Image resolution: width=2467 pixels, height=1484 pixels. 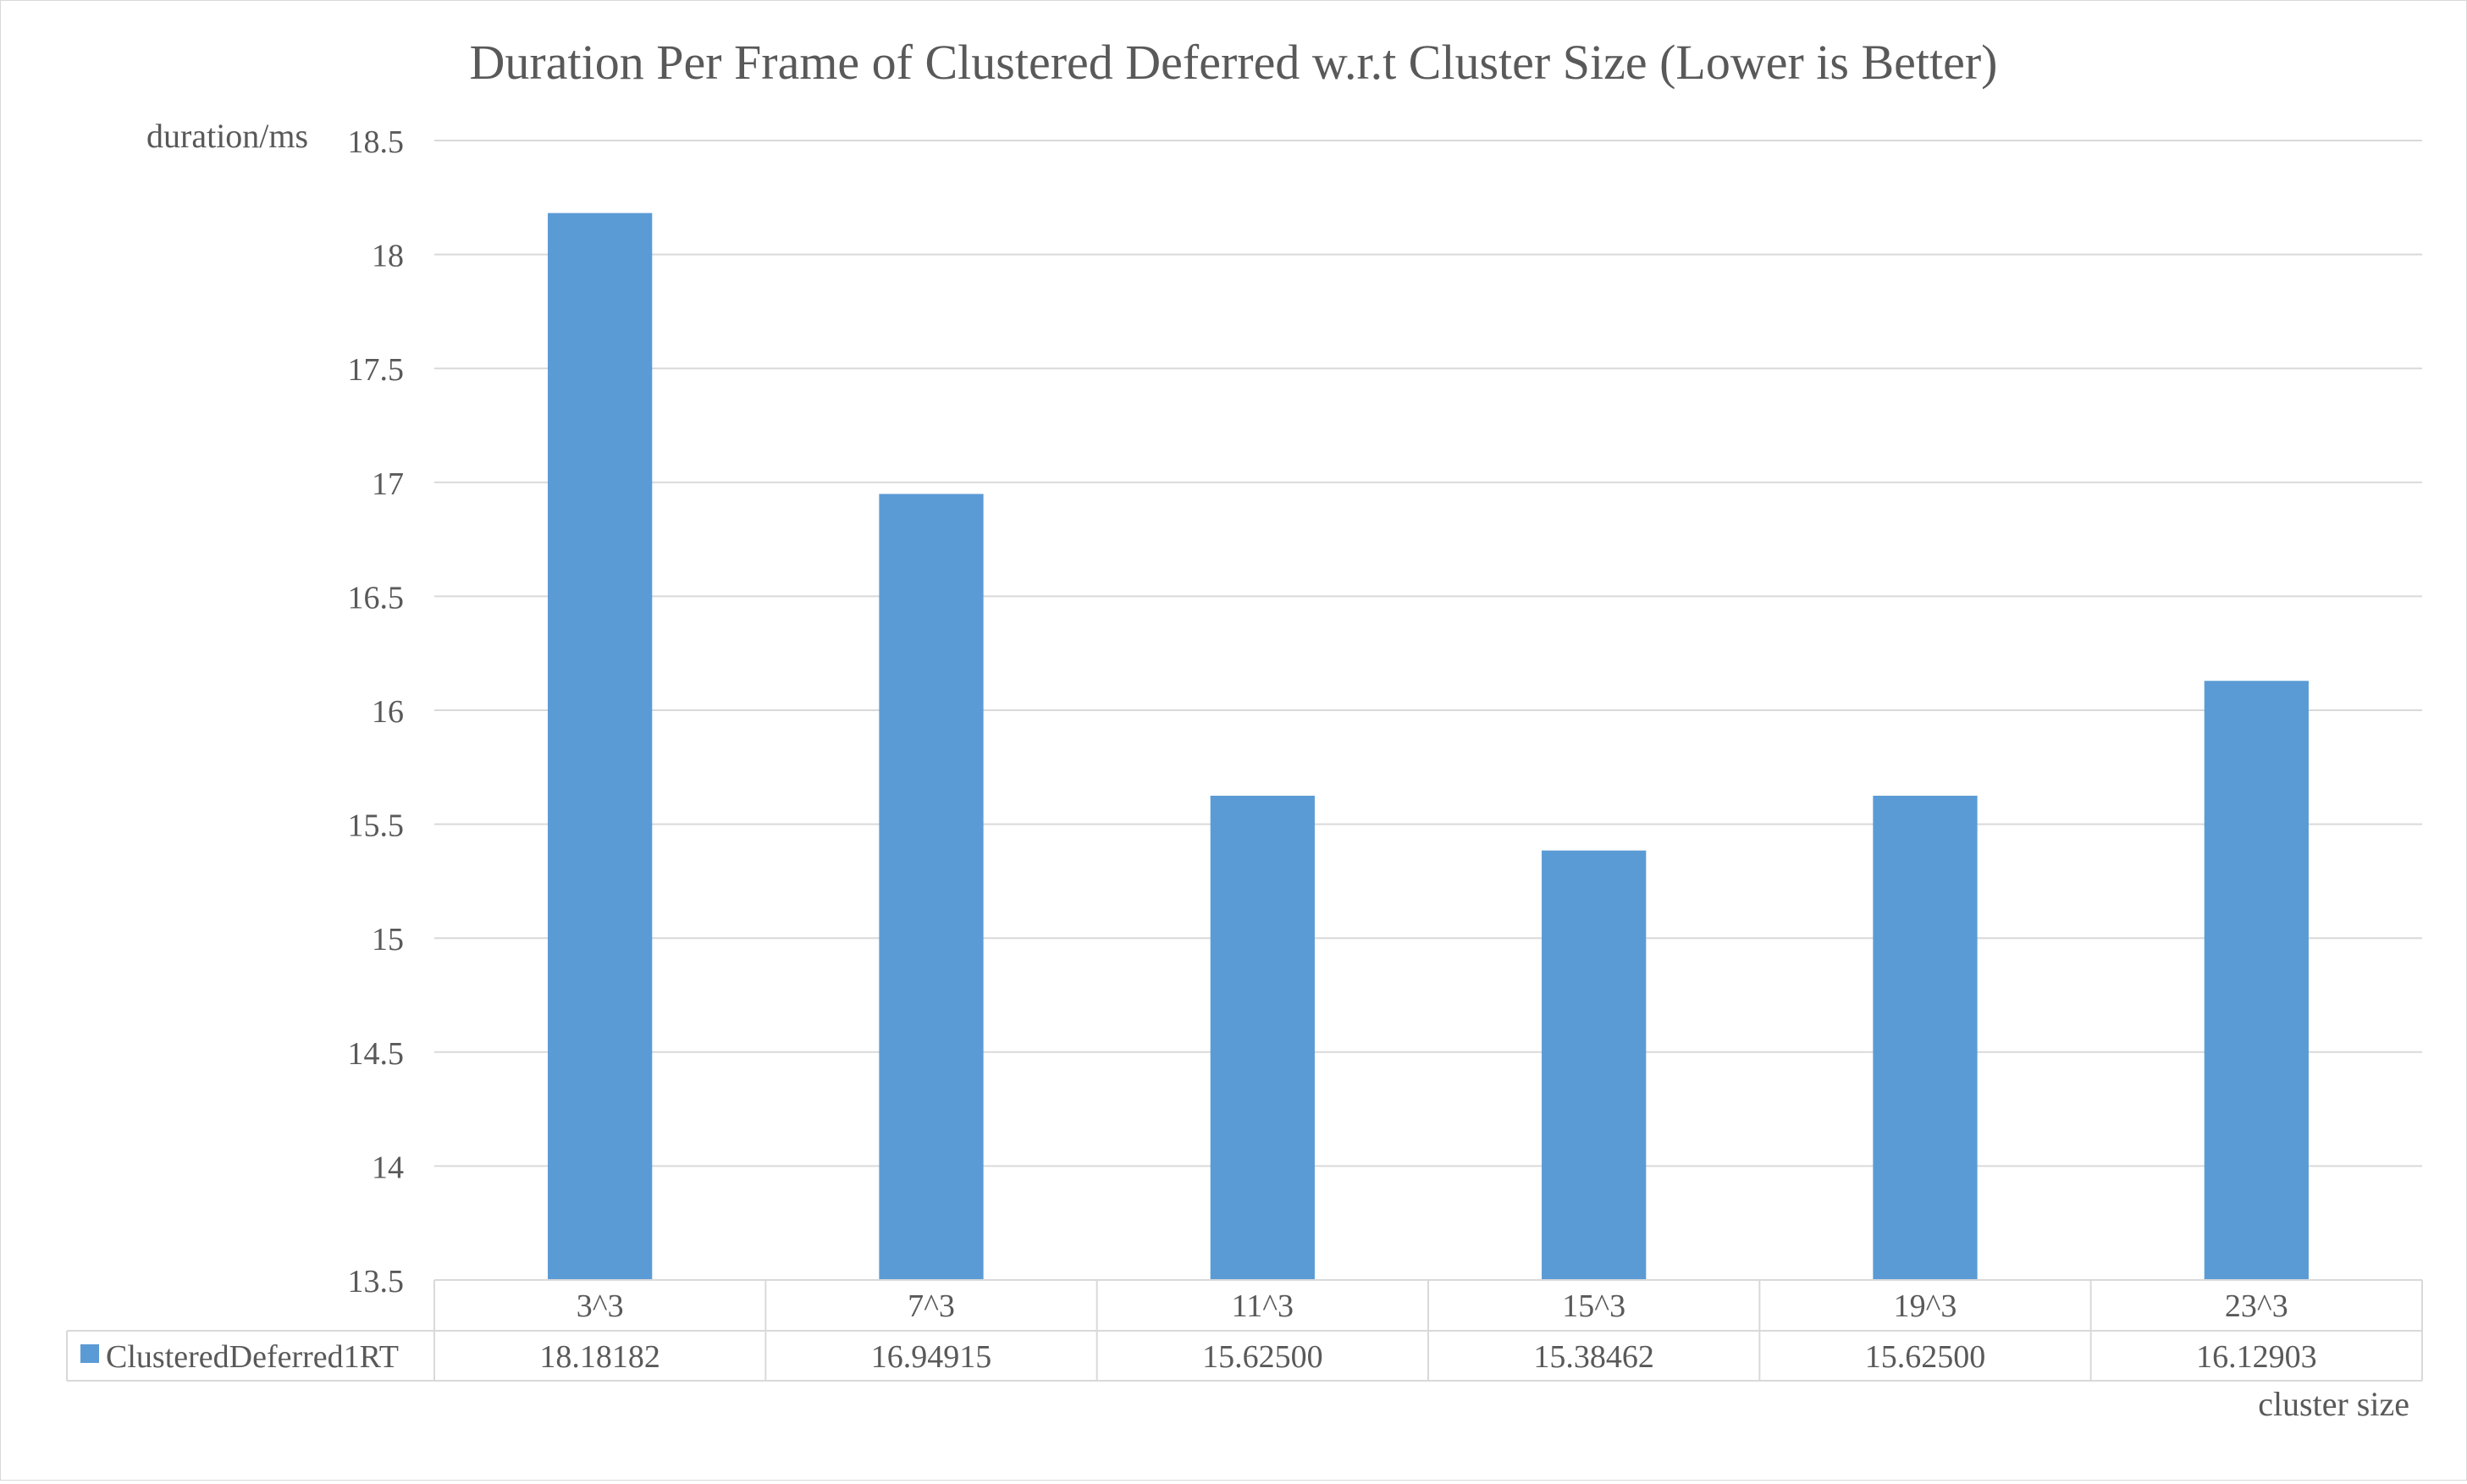 I want to click on y-tick-label: 17, so click(x=388, y=484).